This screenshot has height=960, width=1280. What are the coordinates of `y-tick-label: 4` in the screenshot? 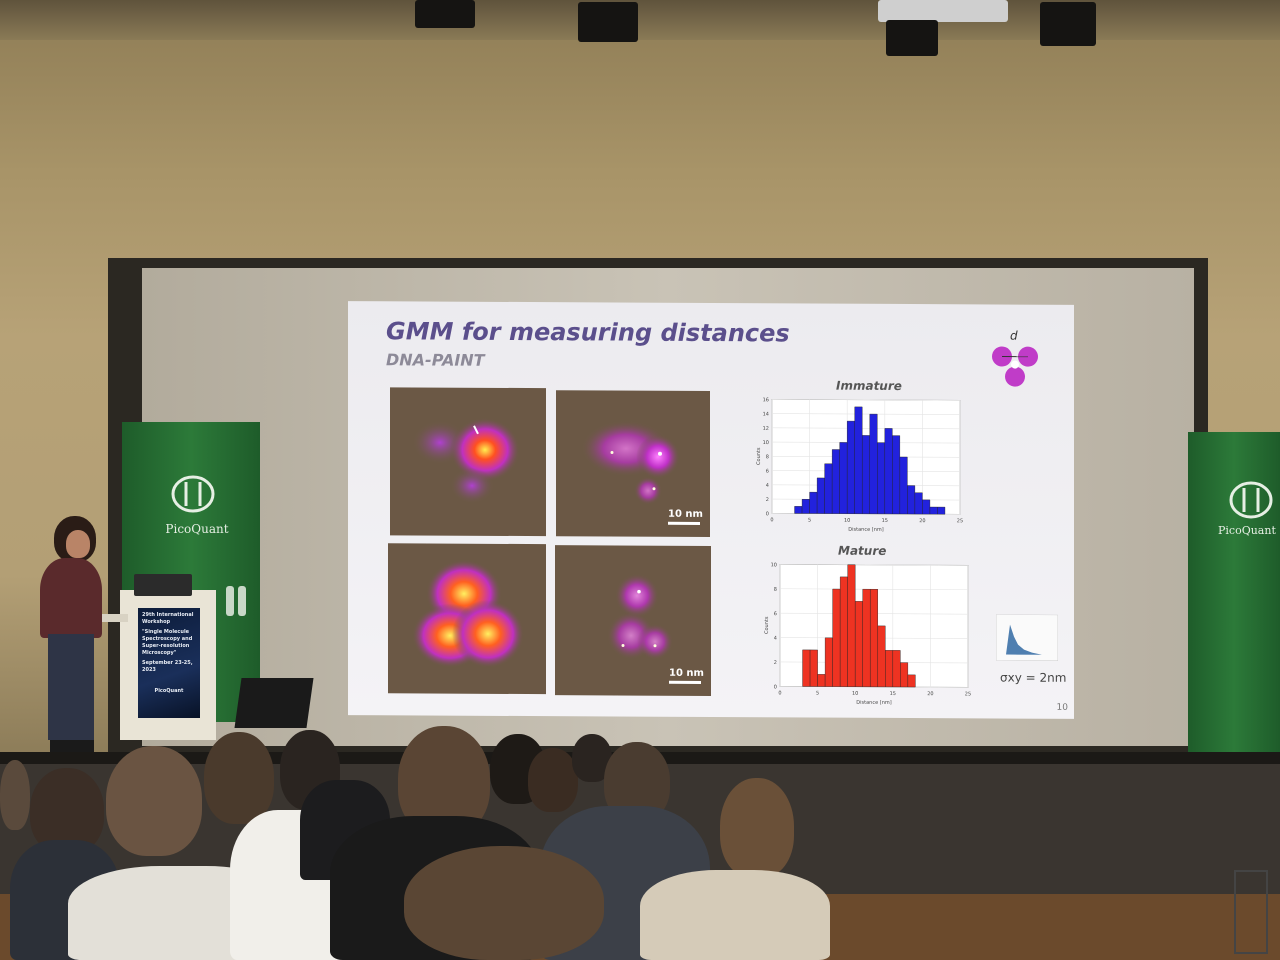 It's located at (775, 639).